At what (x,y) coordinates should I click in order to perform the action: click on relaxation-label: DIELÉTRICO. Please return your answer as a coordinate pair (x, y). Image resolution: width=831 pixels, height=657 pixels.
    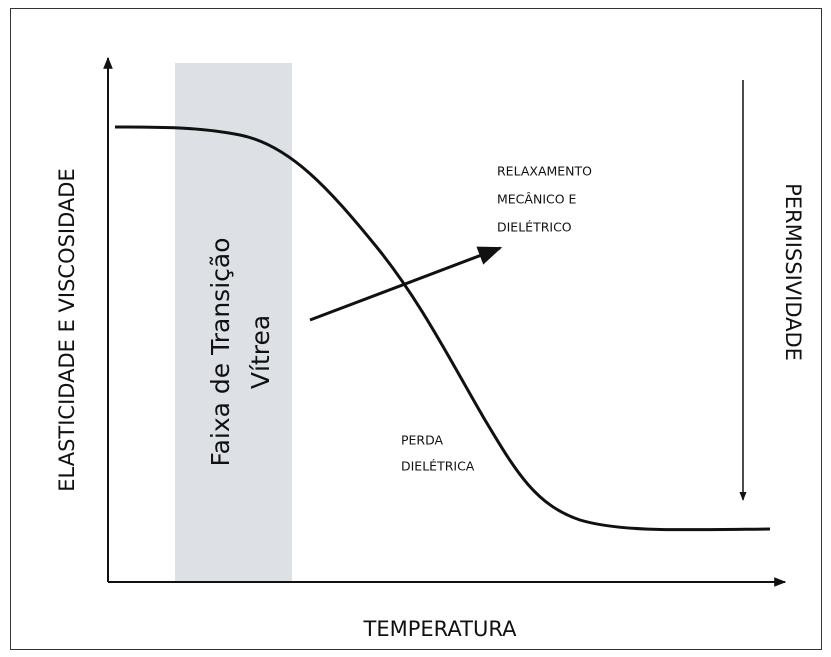
    Looking at the image, I should click on (534, 227).